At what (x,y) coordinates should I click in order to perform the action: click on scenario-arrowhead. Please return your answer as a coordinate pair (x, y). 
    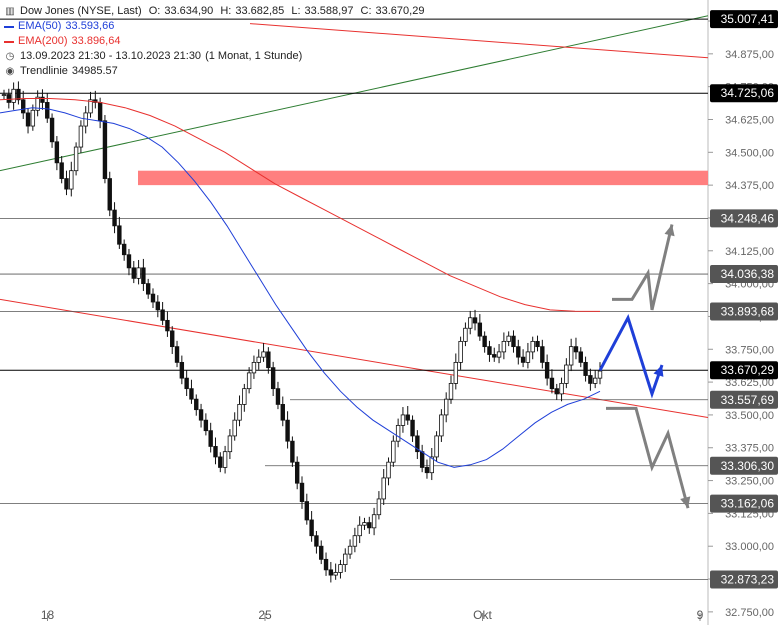
    Looking at the image, I should click on (658, 371).